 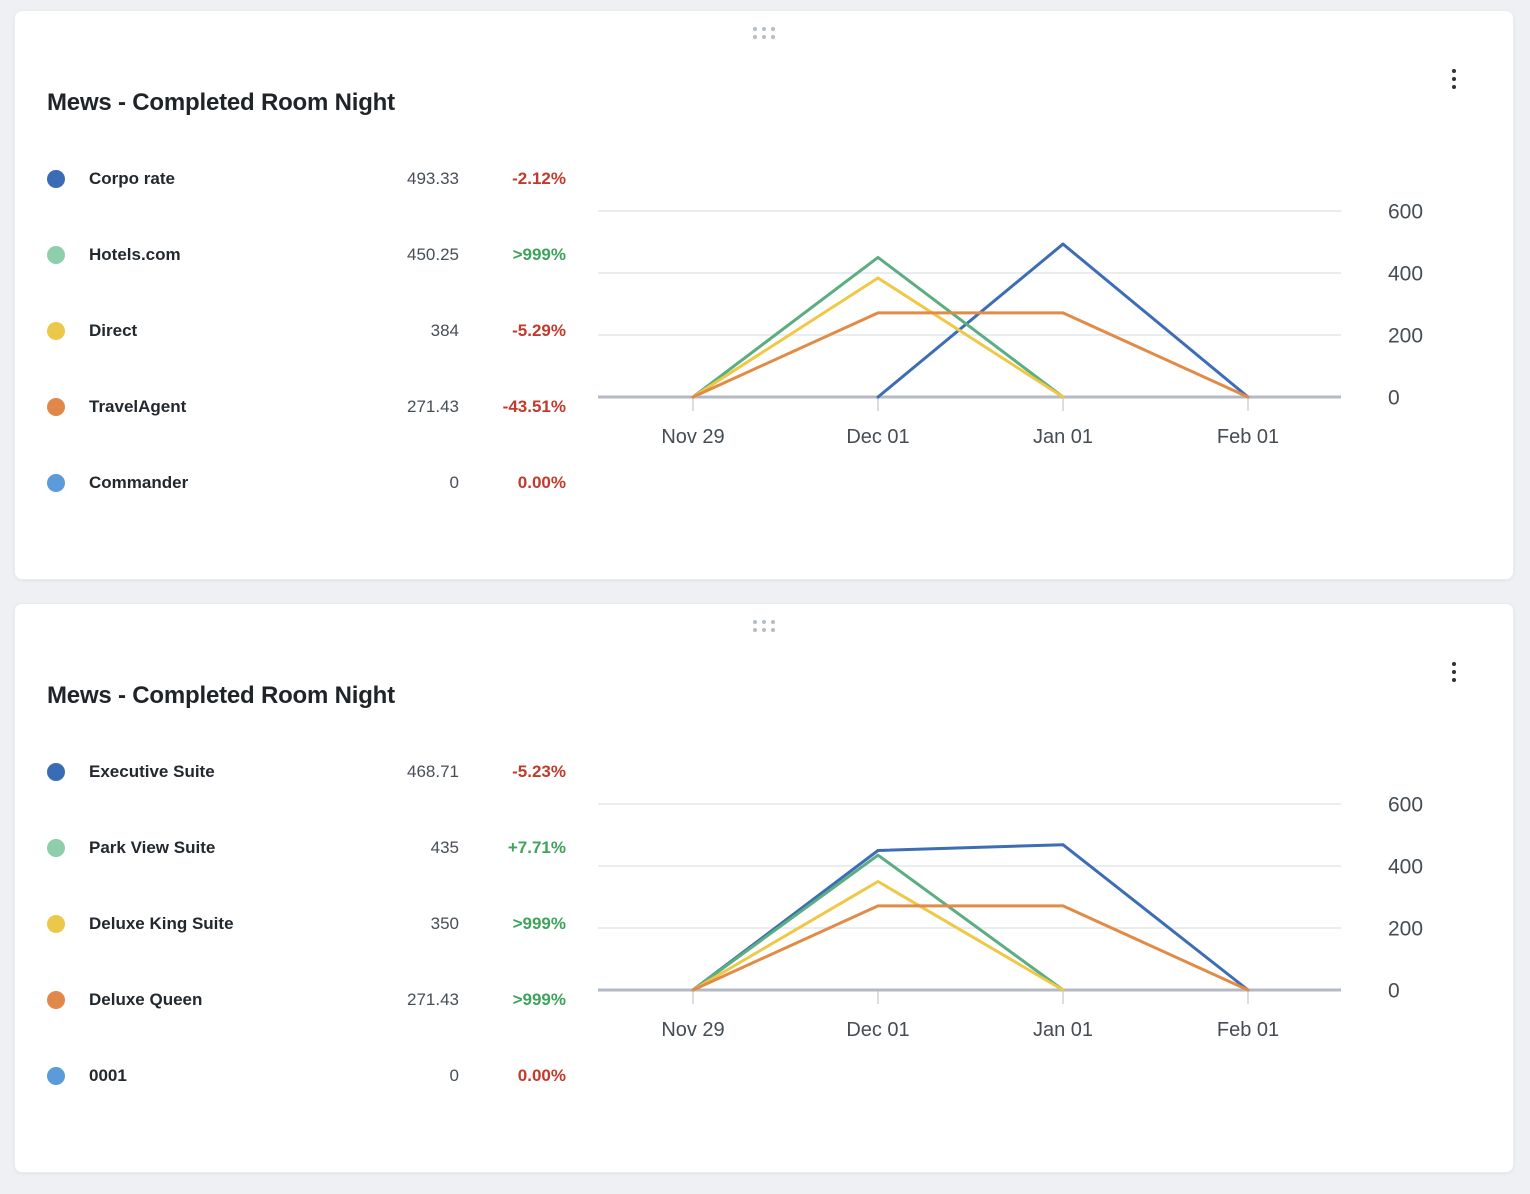 What do you see at coordinates (306, 255) in the screenshot?
I see `legend-item-hotels-com: Hotels.com 450.25 >999%` at bounding box center [306, 255].